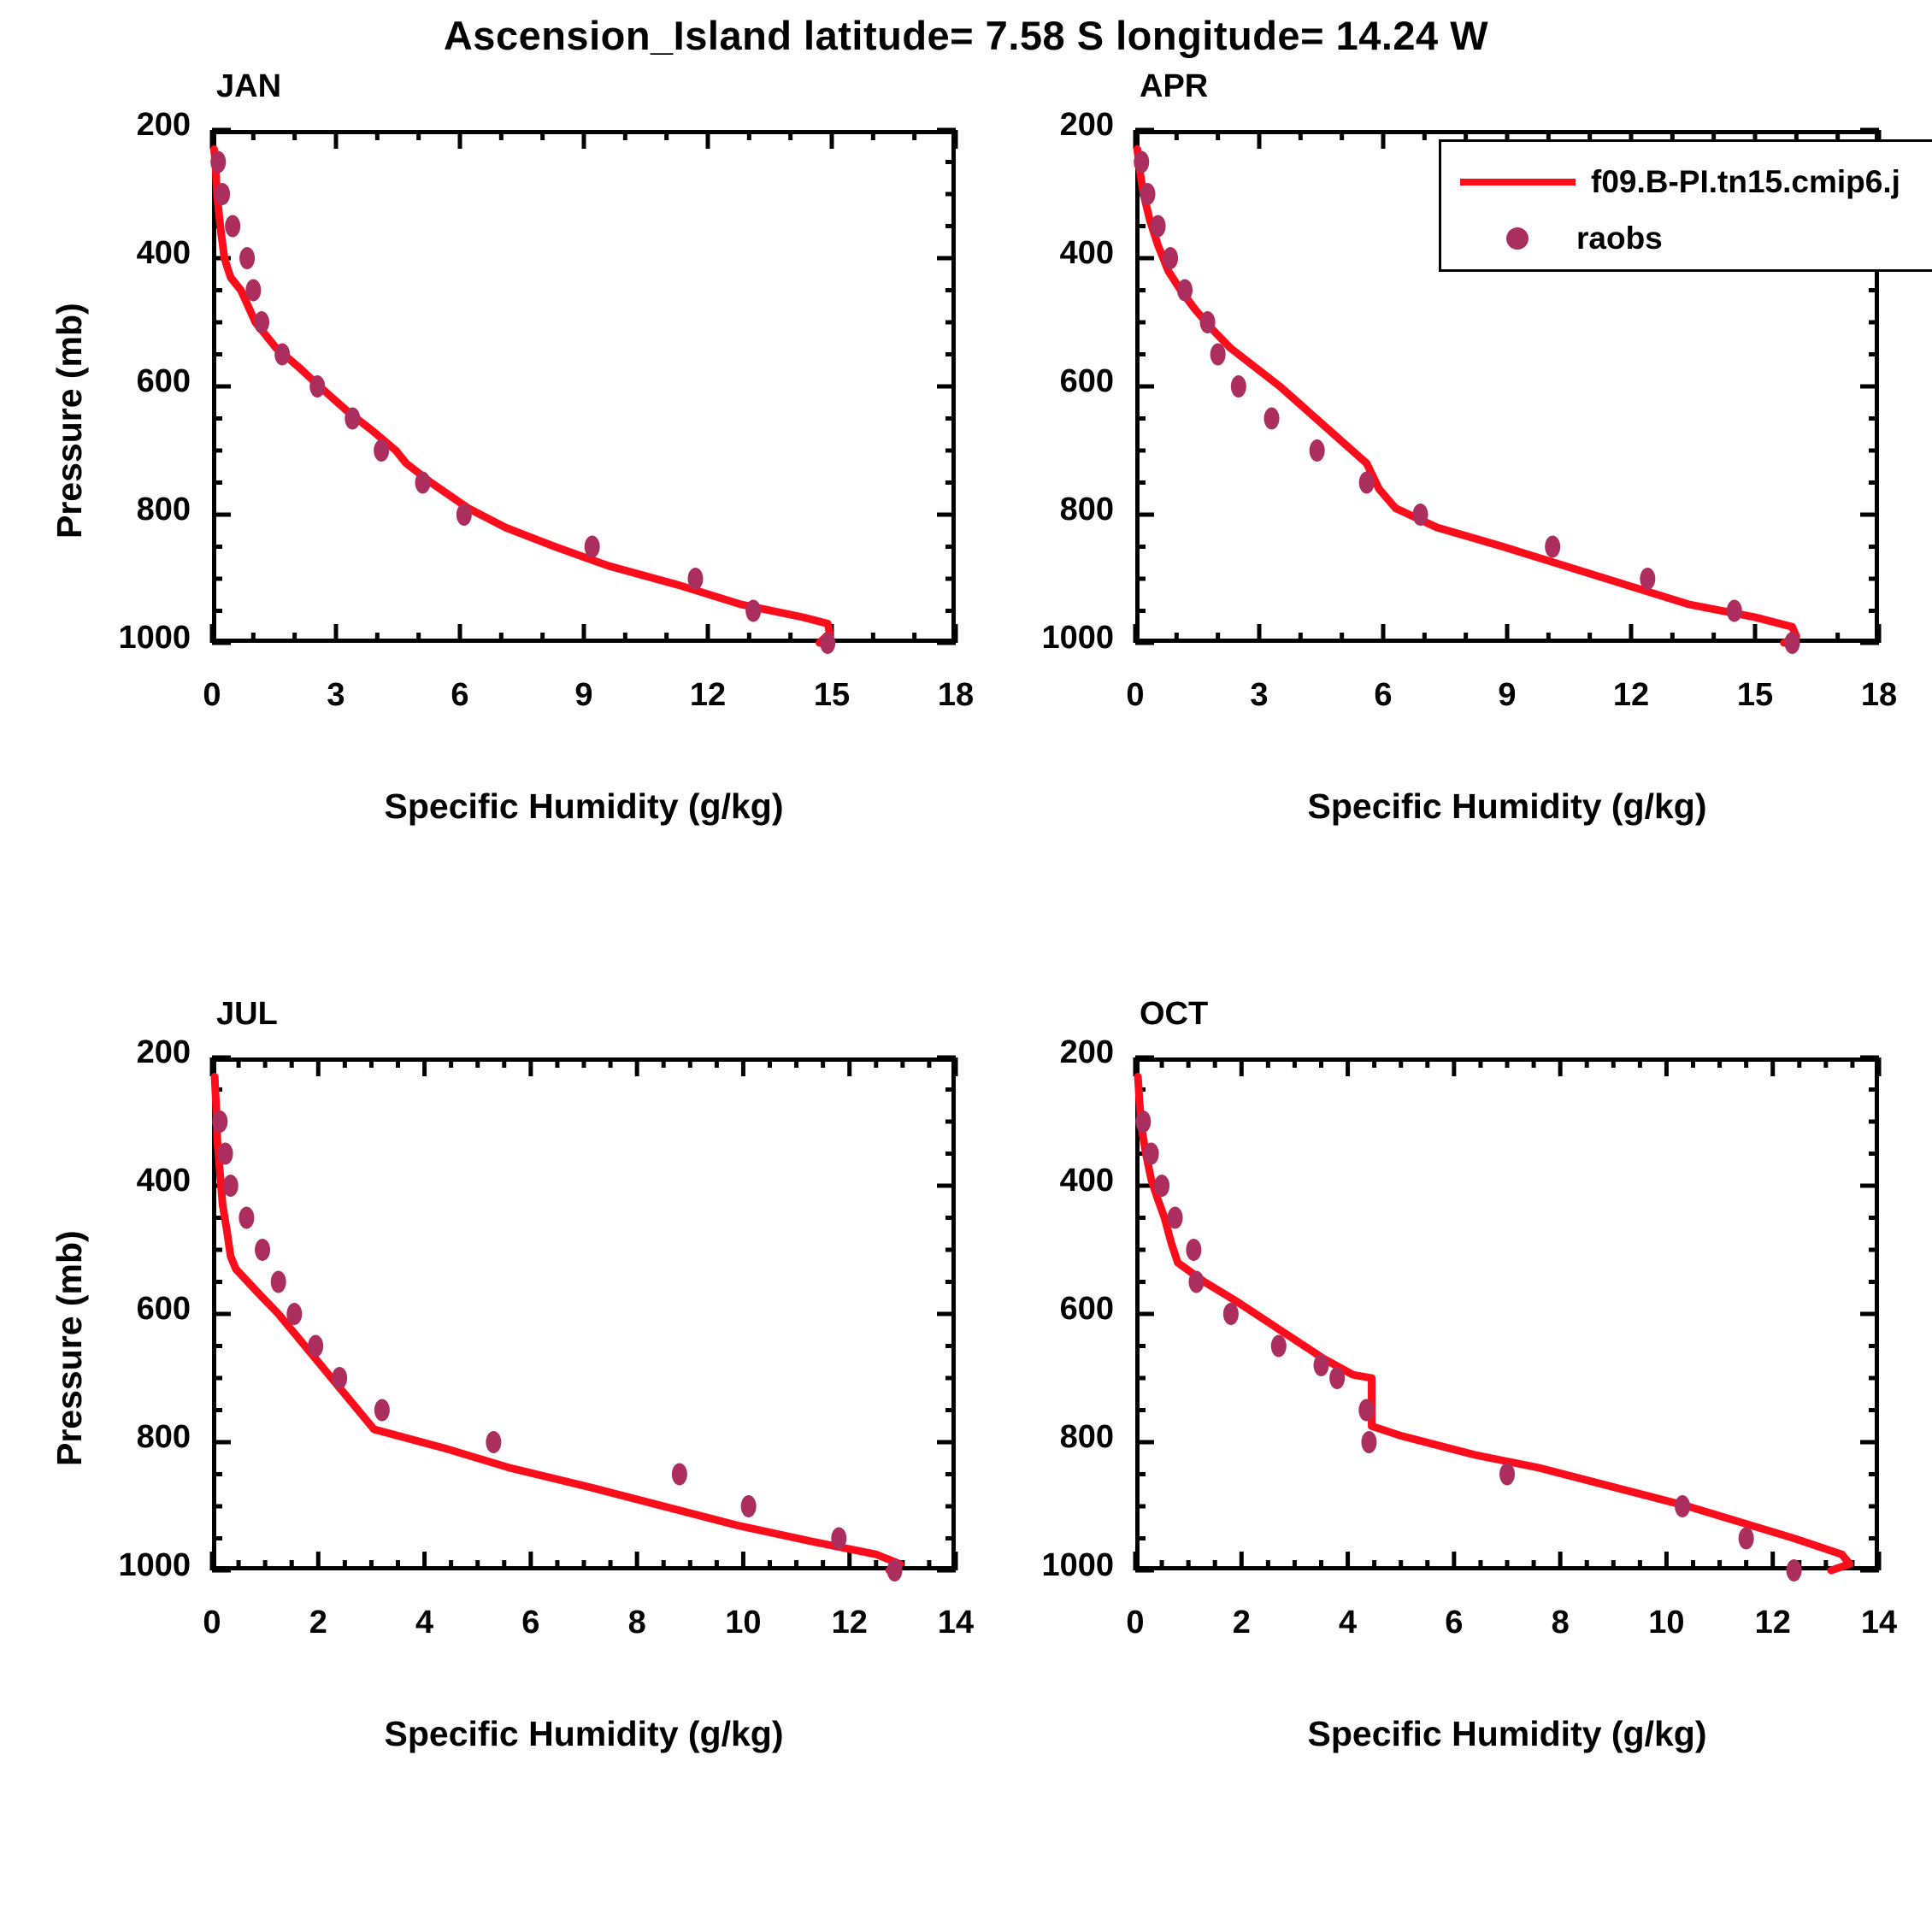  I want to click on panel-jul-label: JUL, so click(247, 1014).